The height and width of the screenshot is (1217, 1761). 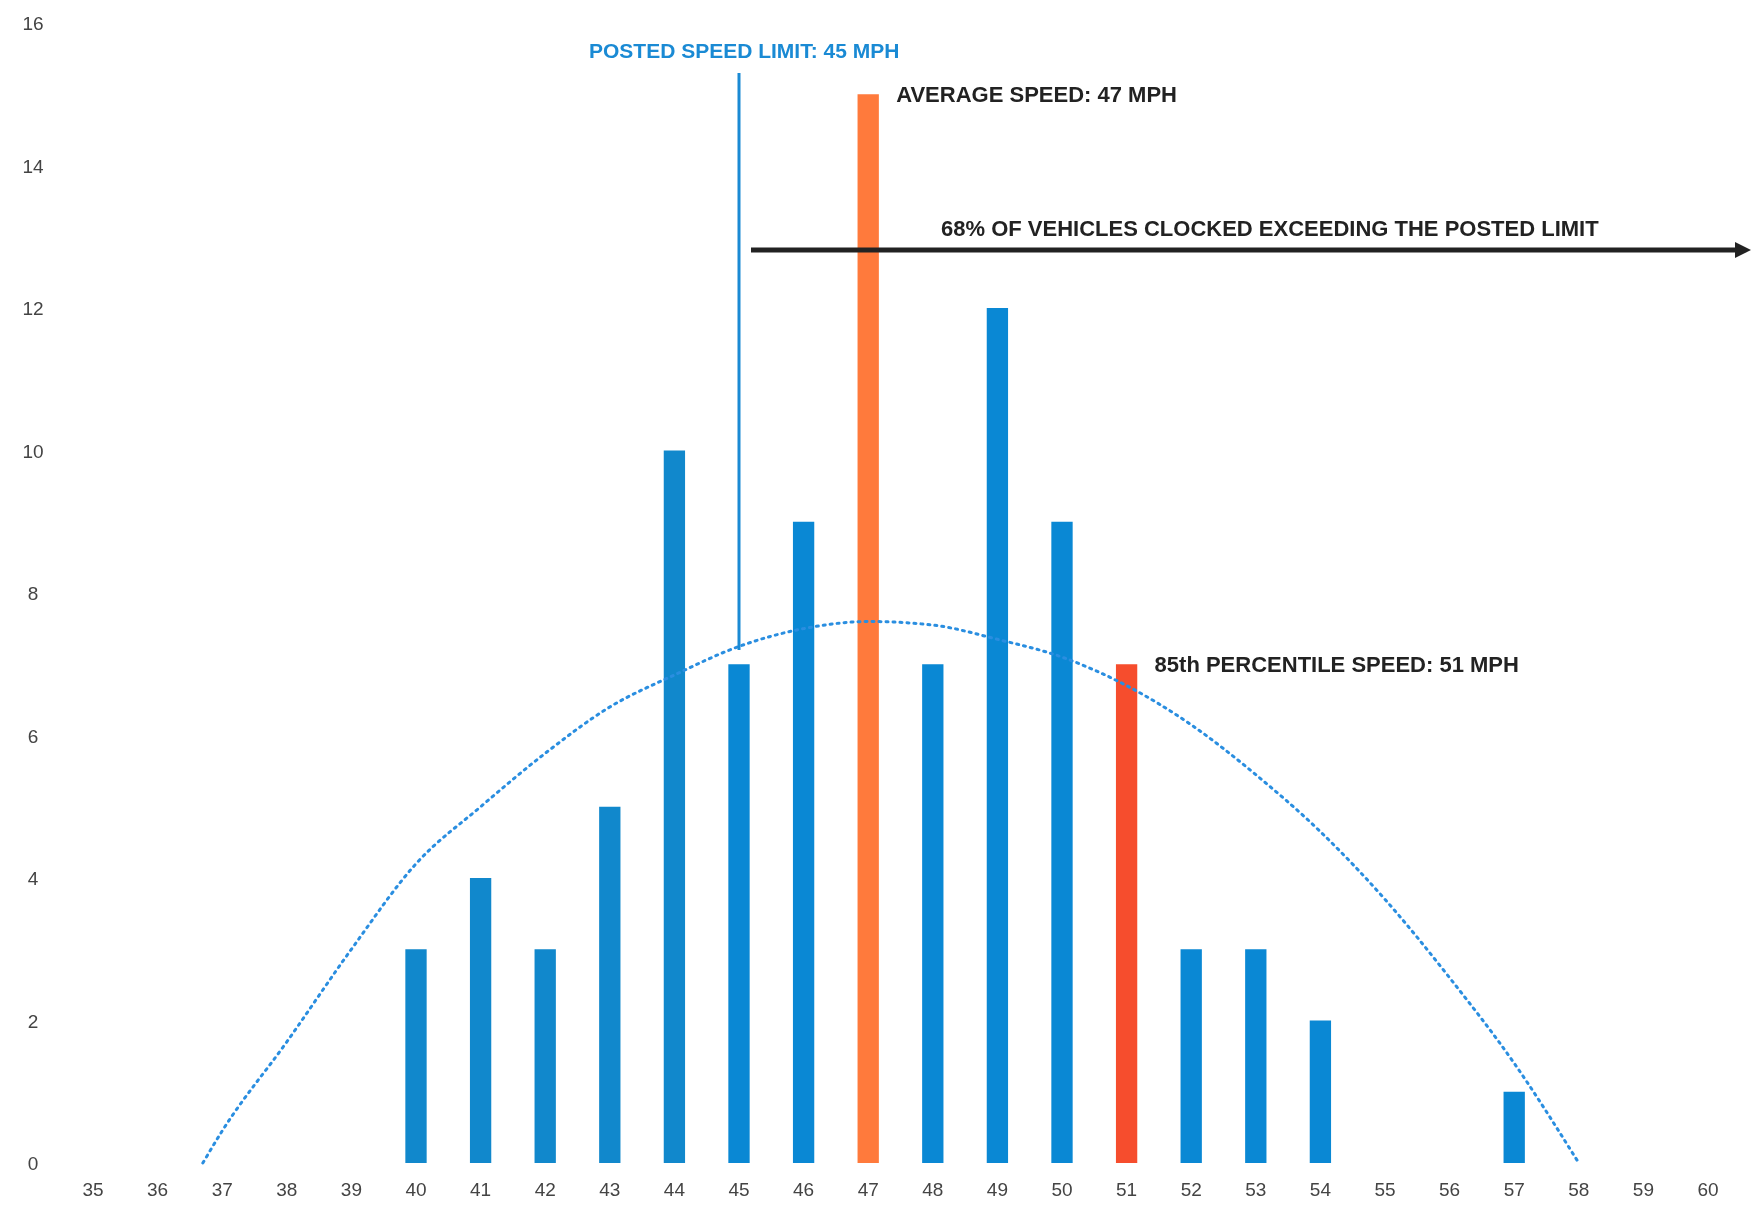 What do you see at coordinates (1450, 1189) in the screenshot?
I see `x-tick-label: 56` at bounding box center [1450, 1189].